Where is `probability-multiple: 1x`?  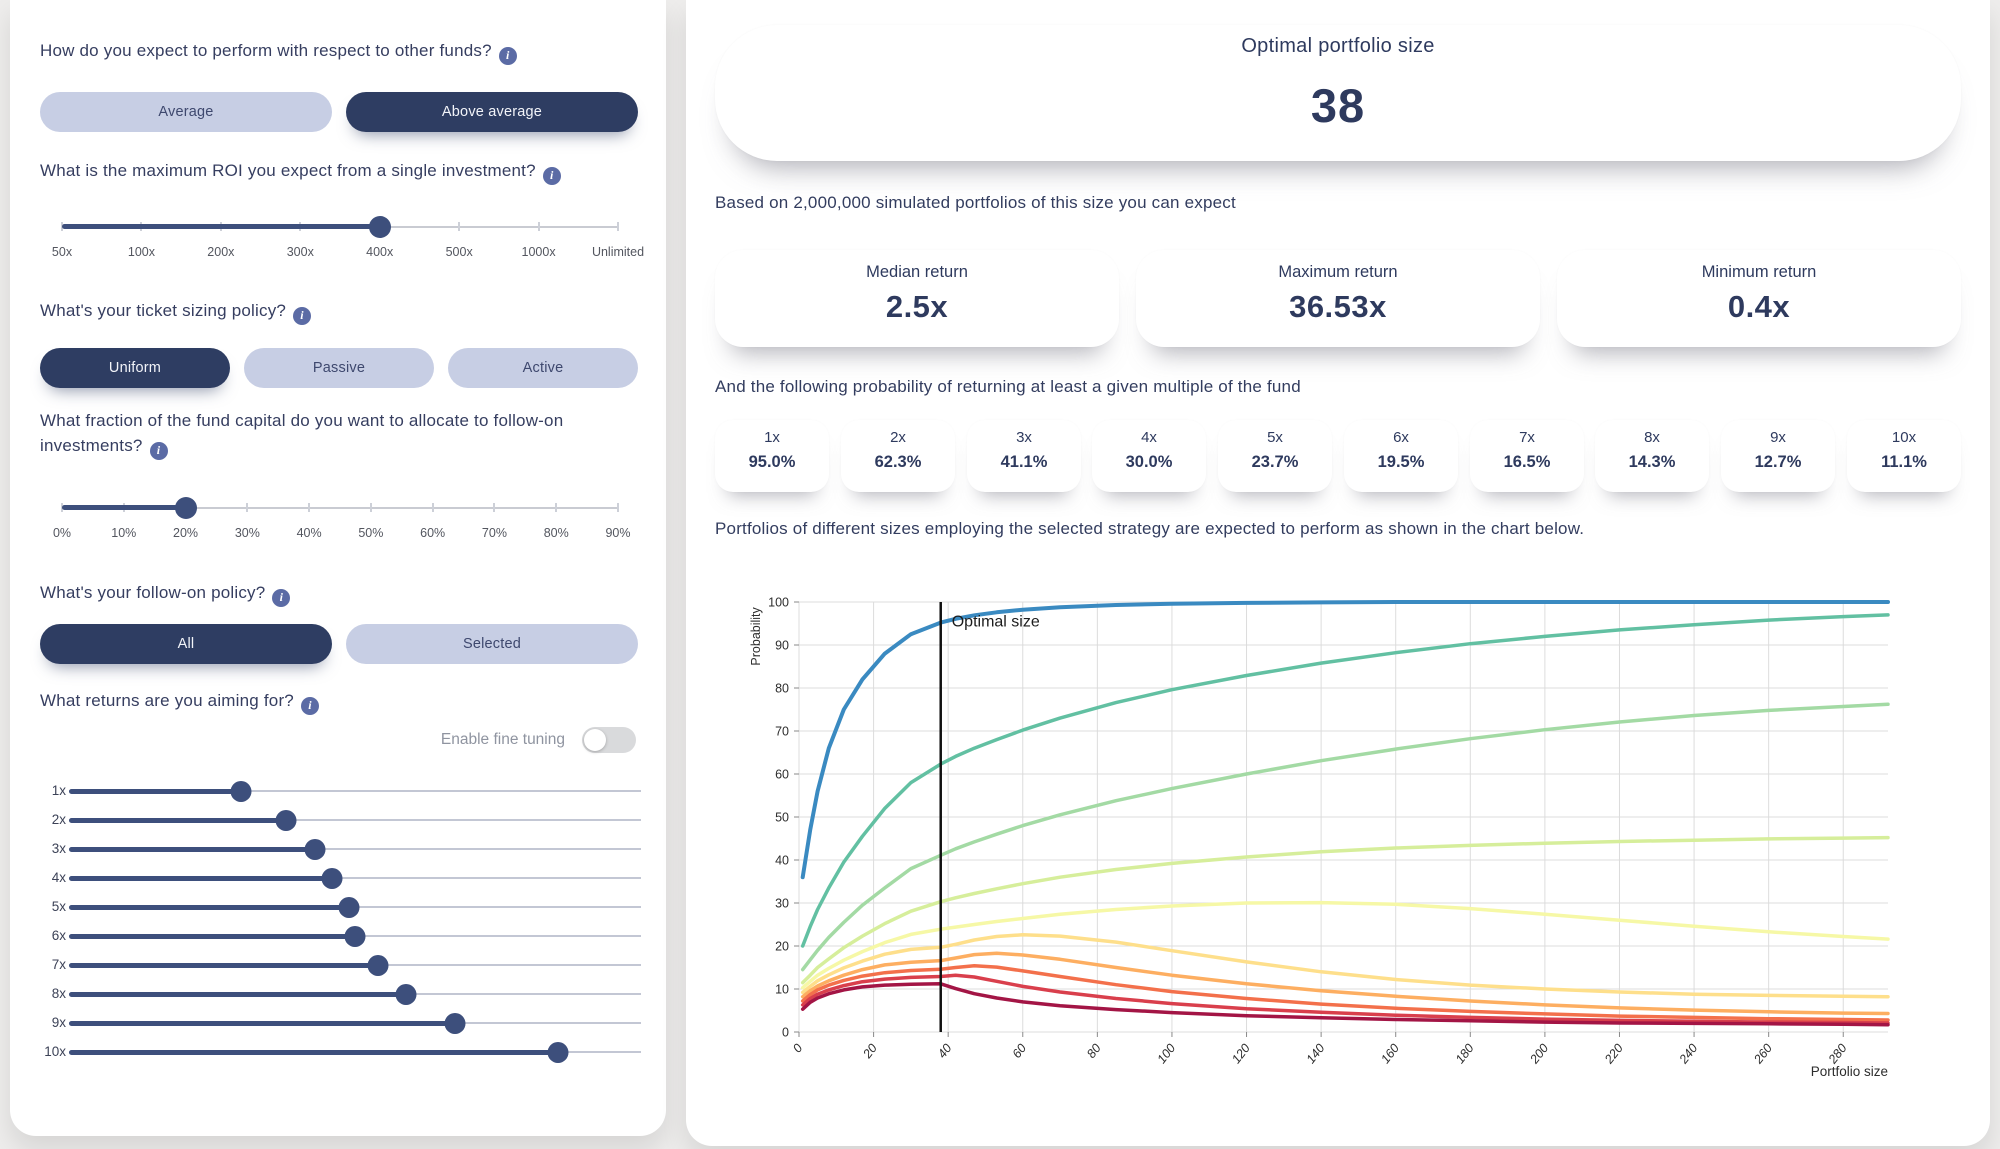 probability-multiple: 1x is located at coordinates (772, 437).